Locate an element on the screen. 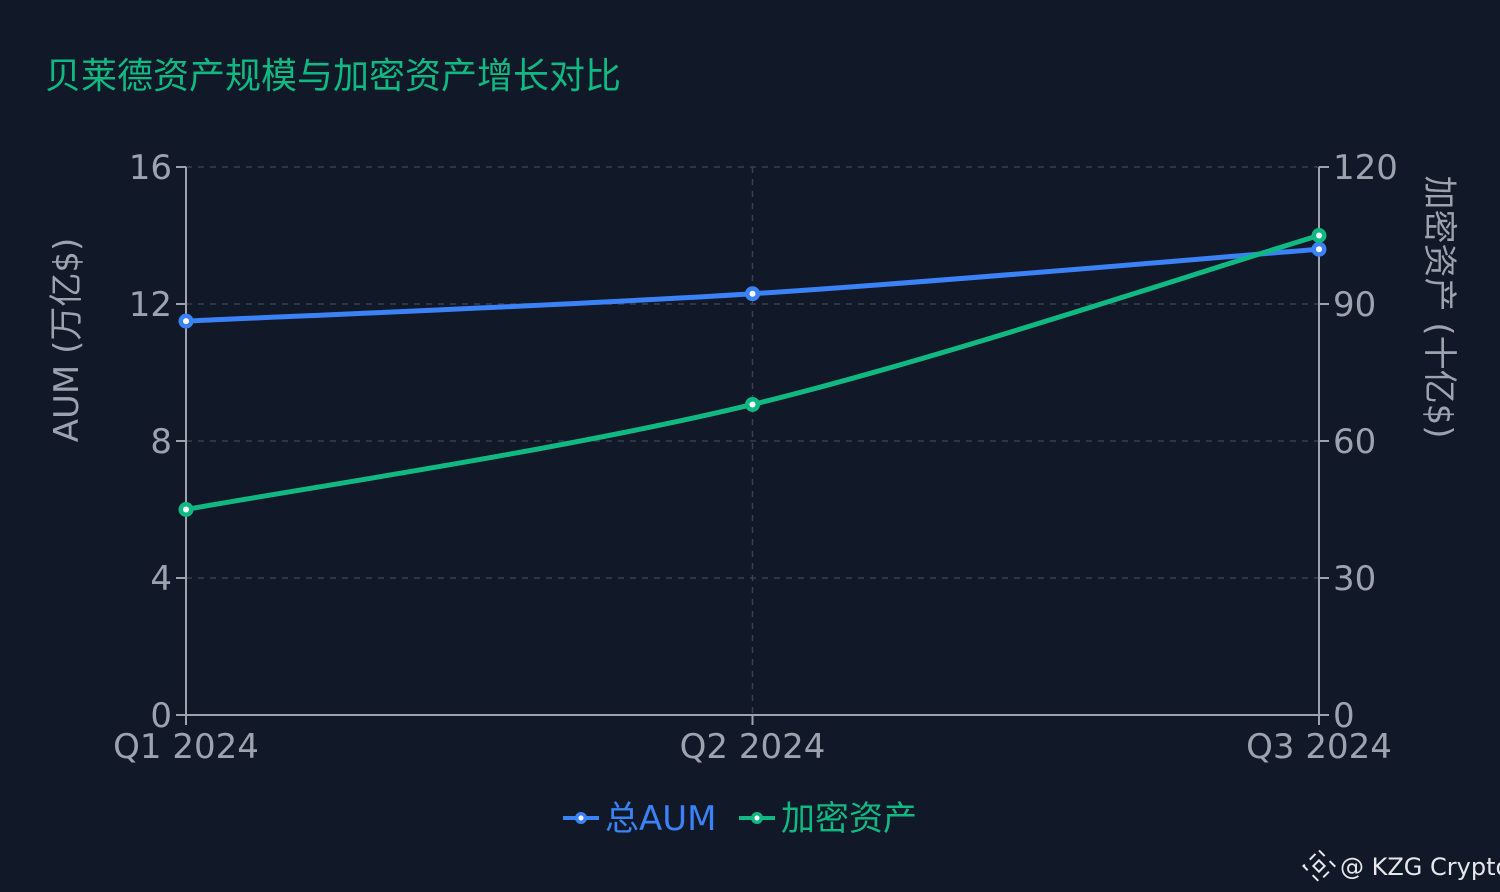  legend-item: 加密资产 is located at coordinates (828, 819).